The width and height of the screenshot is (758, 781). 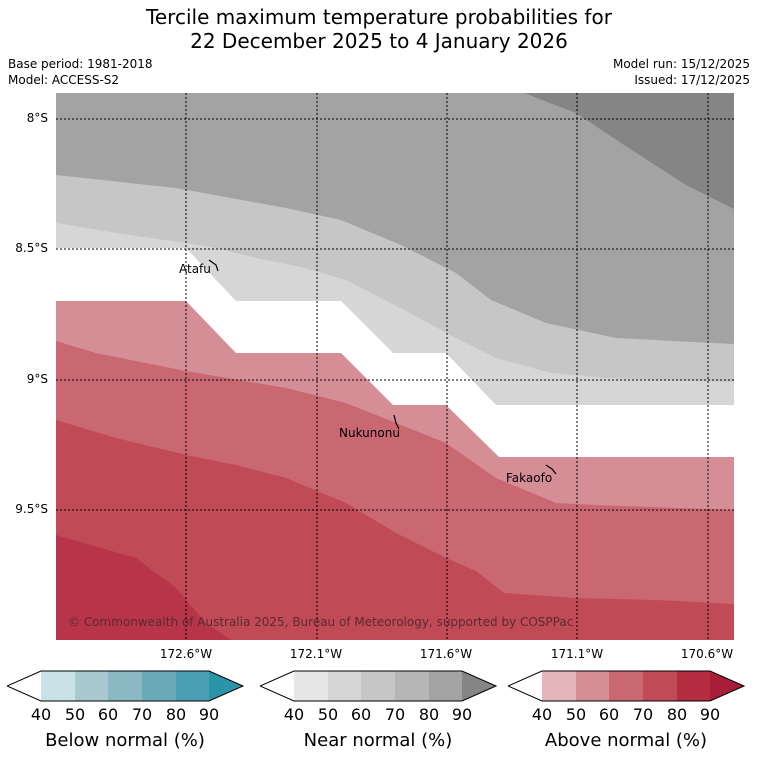 I want to click on colorbar-above-title: Above normal (%), so click(x=626, y=740).